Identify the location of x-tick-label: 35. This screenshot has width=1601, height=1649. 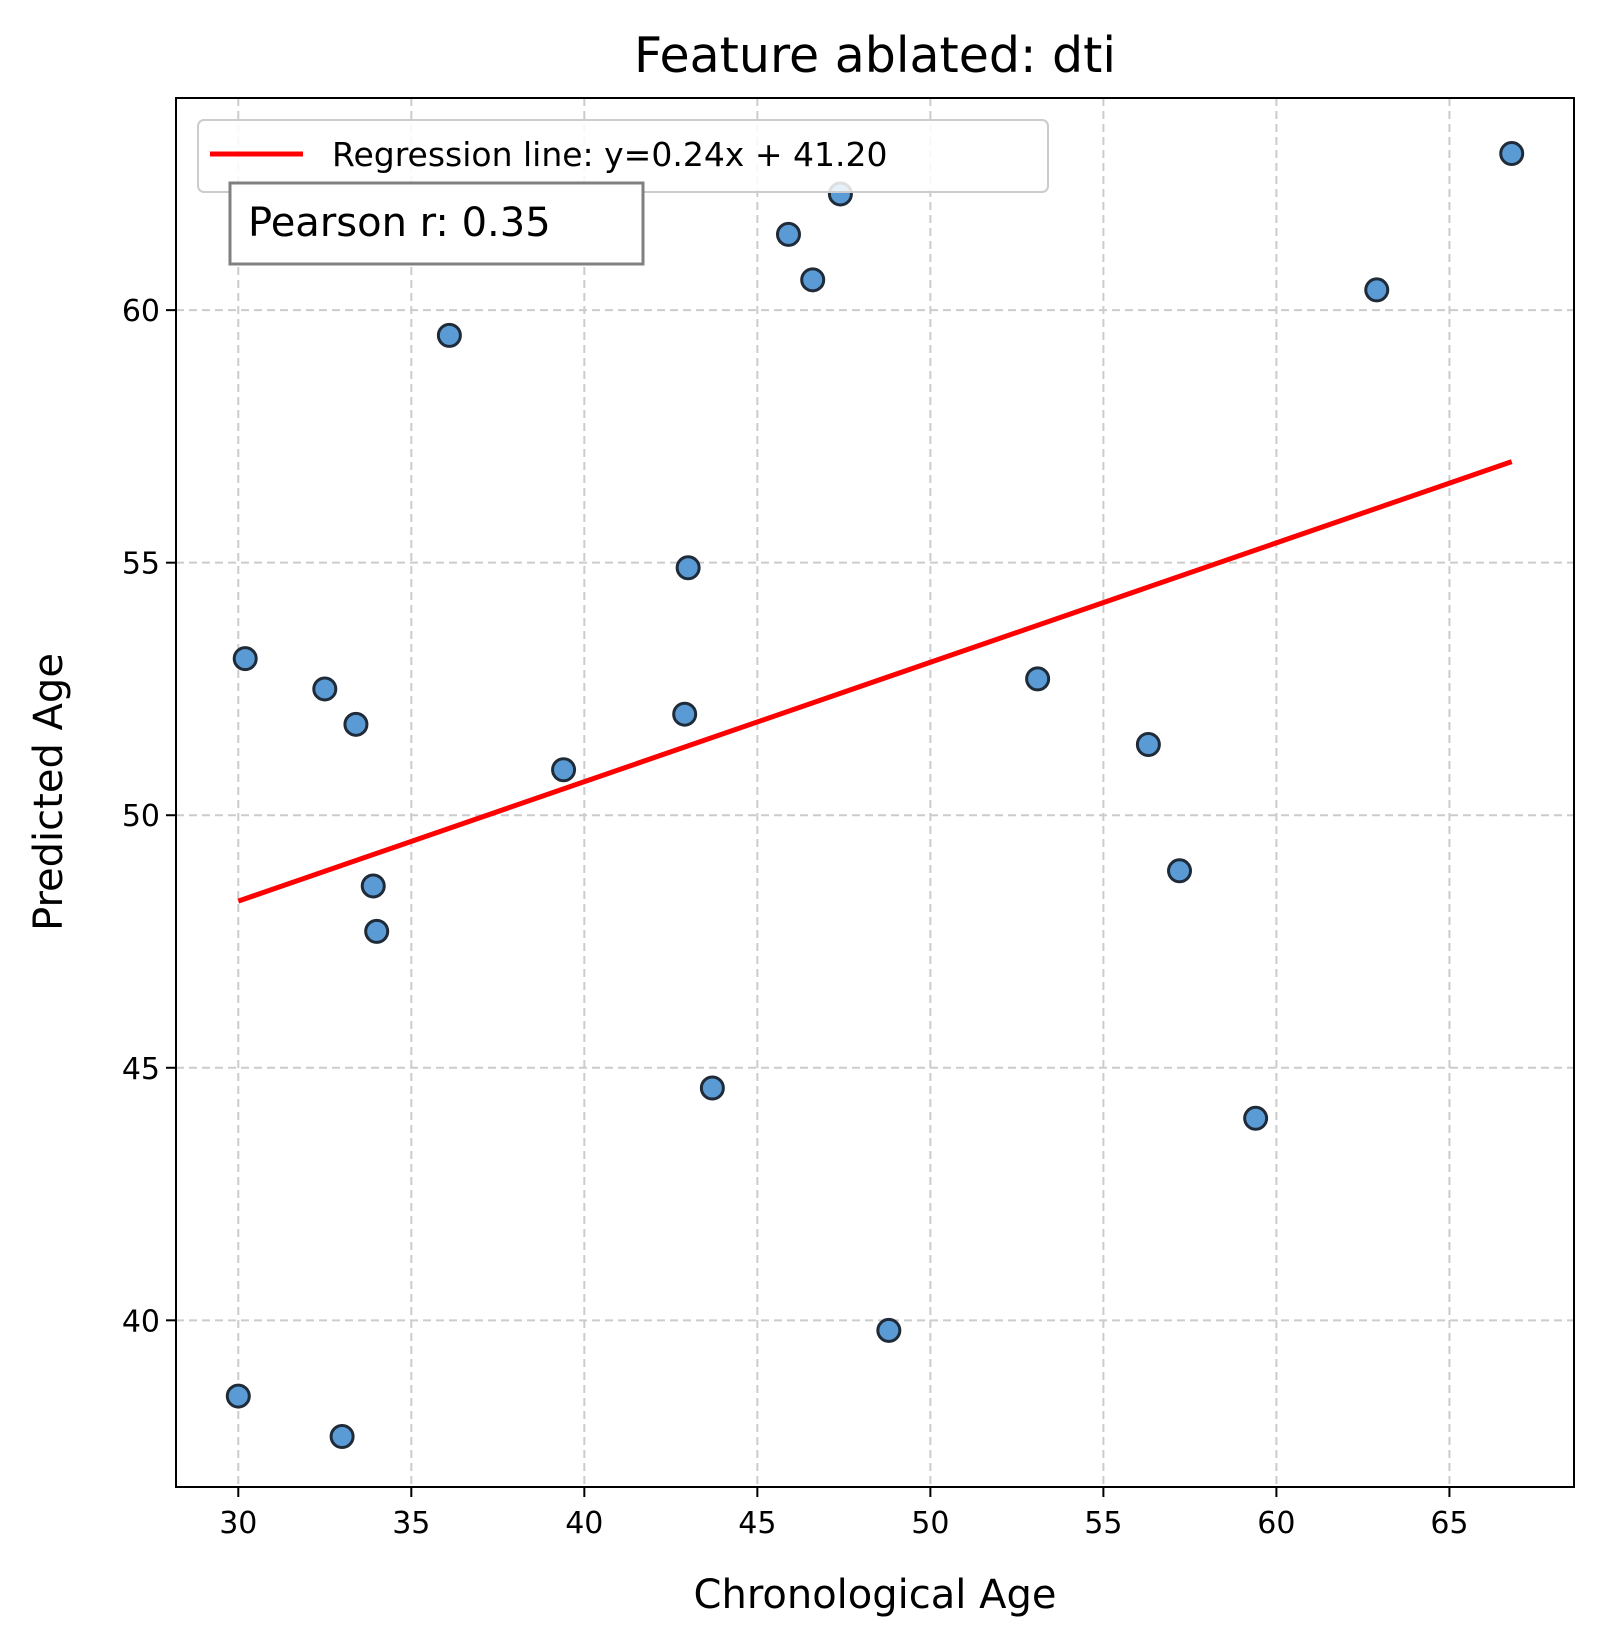
(411, 1523).